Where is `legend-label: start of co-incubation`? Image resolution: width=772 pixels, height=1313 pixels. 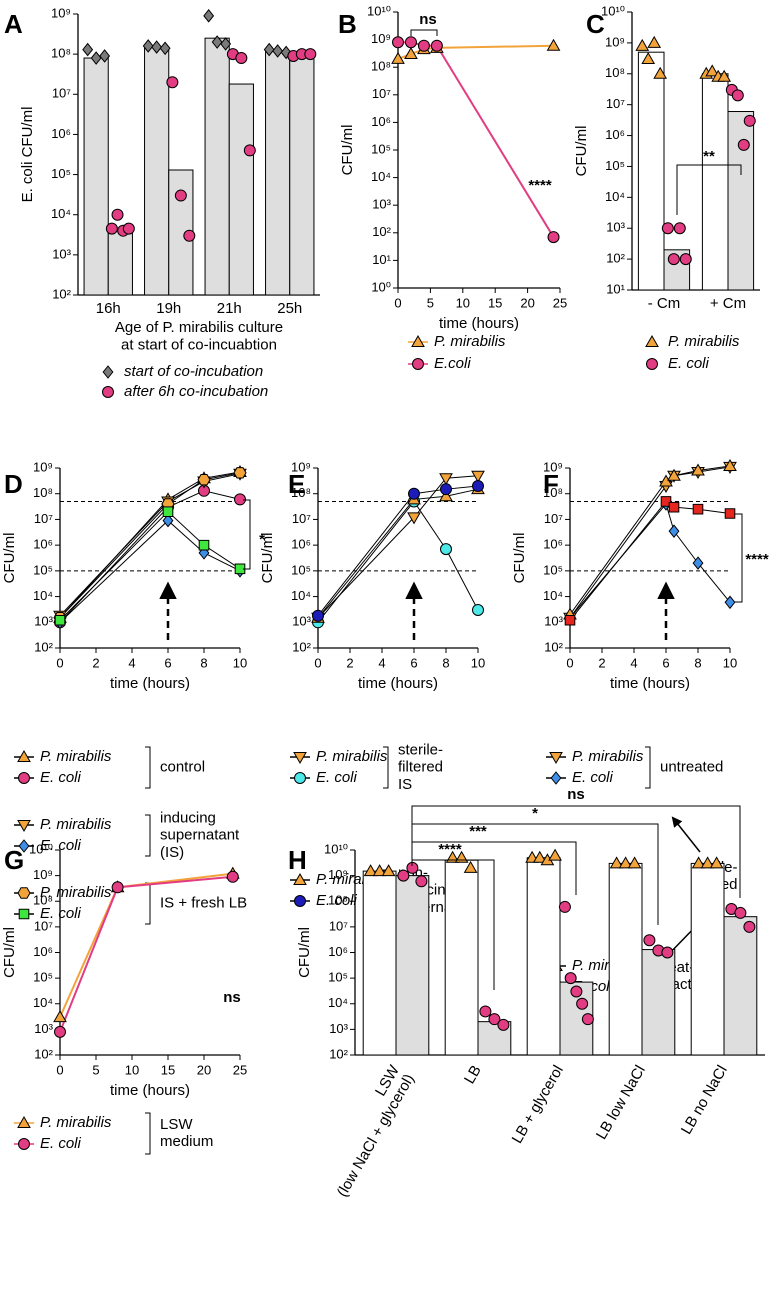
legend-label: start of co-incubation is located at coordinates (193, 371).